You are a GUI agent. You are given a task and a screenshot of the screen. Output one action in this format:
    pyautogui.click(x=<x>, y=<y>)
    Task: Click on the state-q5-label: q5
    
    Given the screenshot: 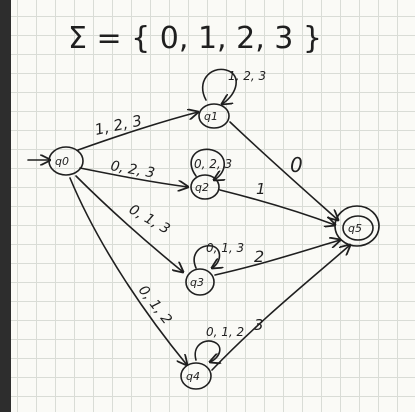 What is the action you would take?
    pyautogui.click(x=355, y=228)
    